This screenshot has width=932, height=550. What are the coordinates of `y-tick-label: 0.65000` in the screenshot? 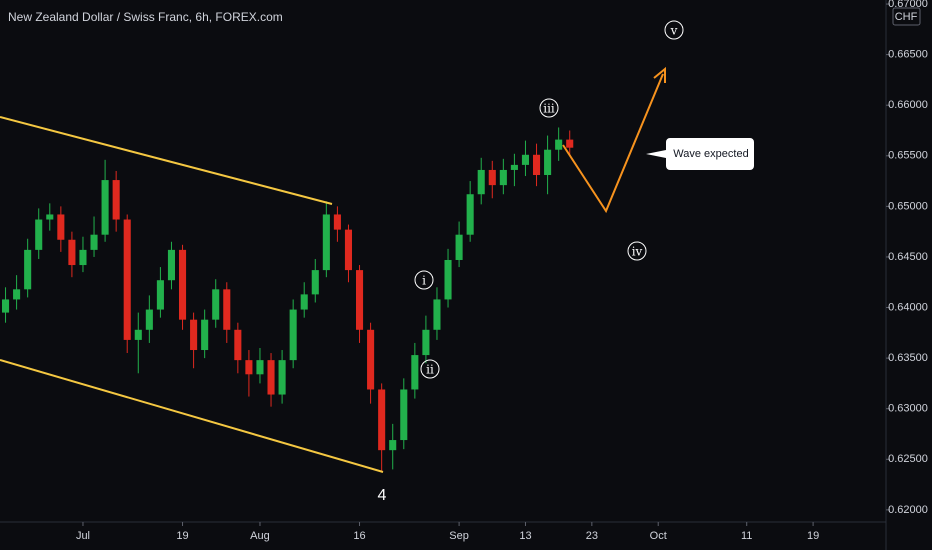 It's located at (908, 206).